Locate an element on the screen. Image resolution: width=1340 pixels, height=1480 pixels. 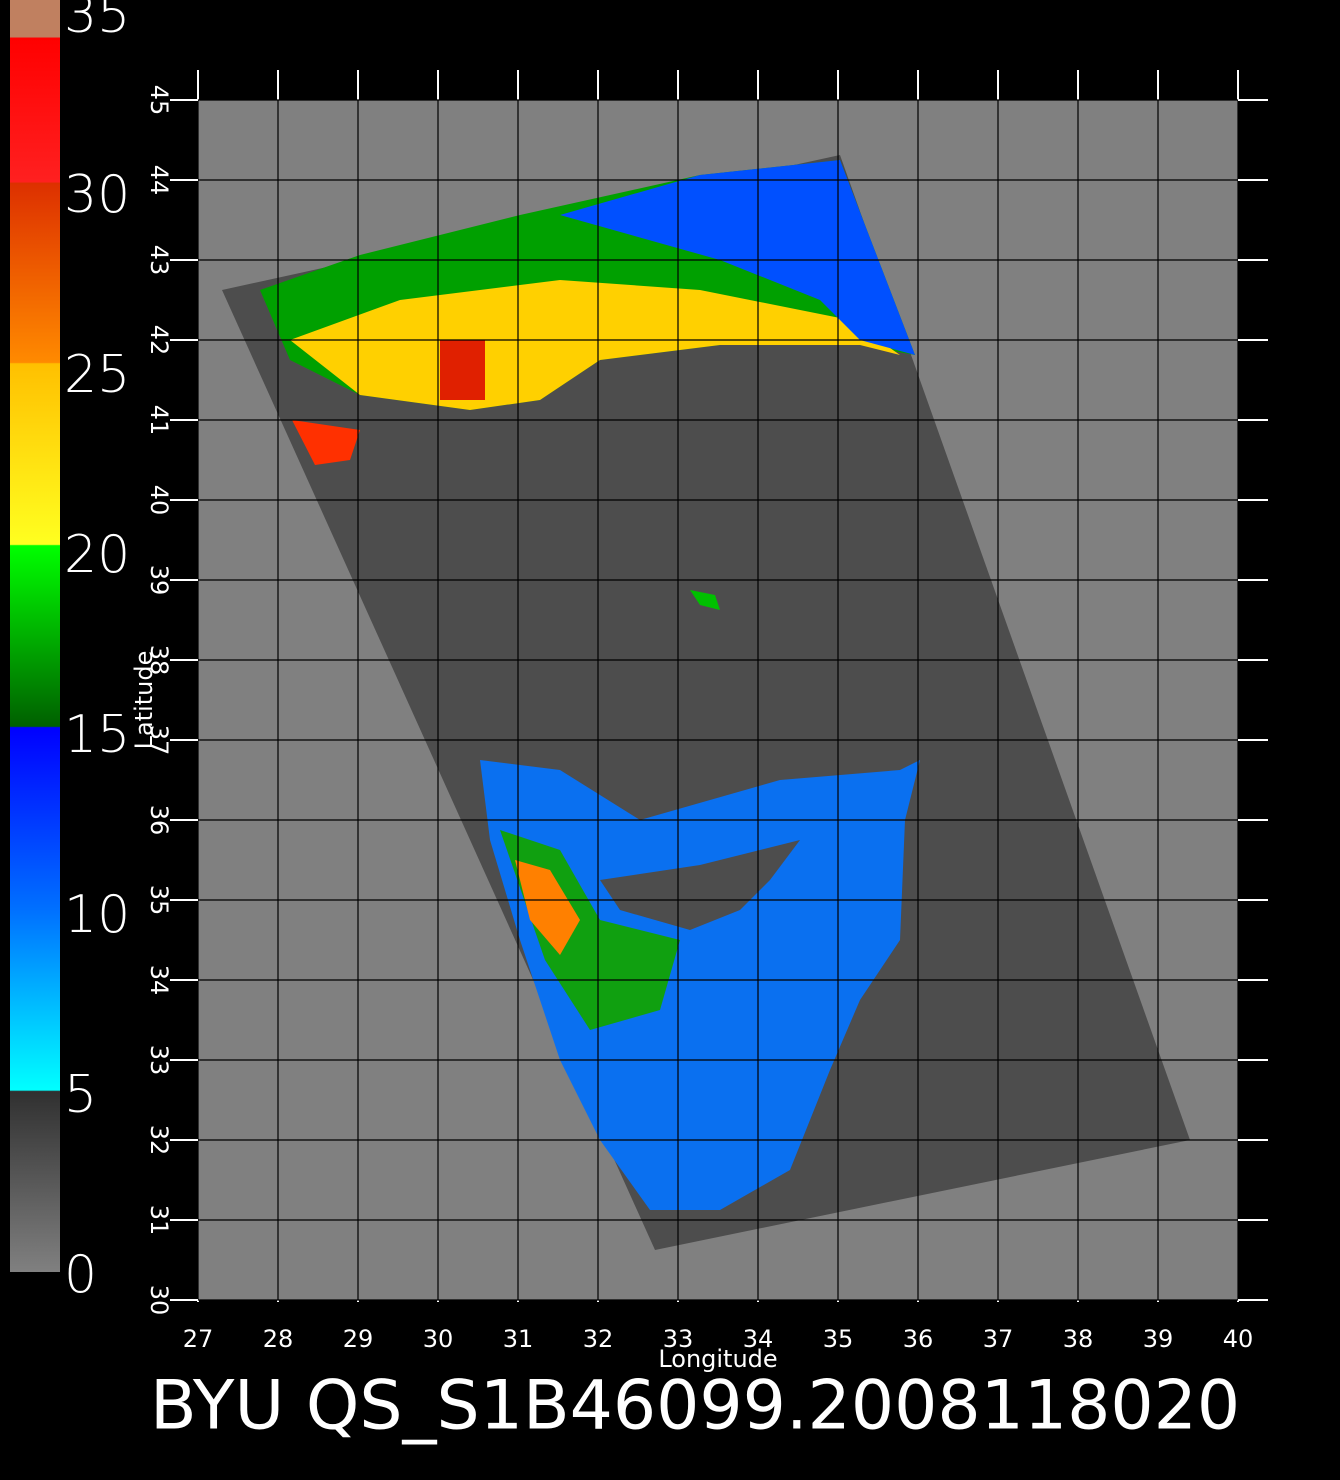
colorbar-tick-label: 35 is located at coordinates (97, 22).